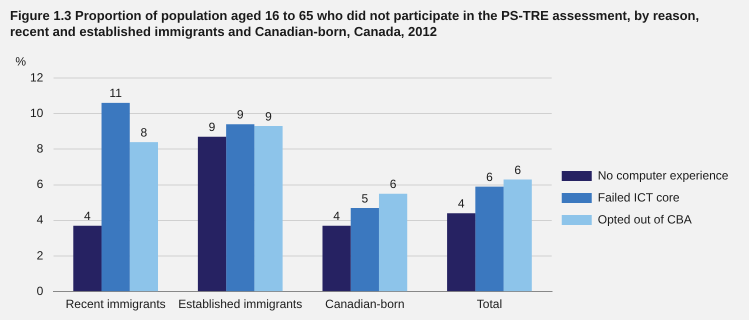 The height and width of the screenshot is (320, 749). I want to click on legend-label: No computer experience, so click(663, 175).